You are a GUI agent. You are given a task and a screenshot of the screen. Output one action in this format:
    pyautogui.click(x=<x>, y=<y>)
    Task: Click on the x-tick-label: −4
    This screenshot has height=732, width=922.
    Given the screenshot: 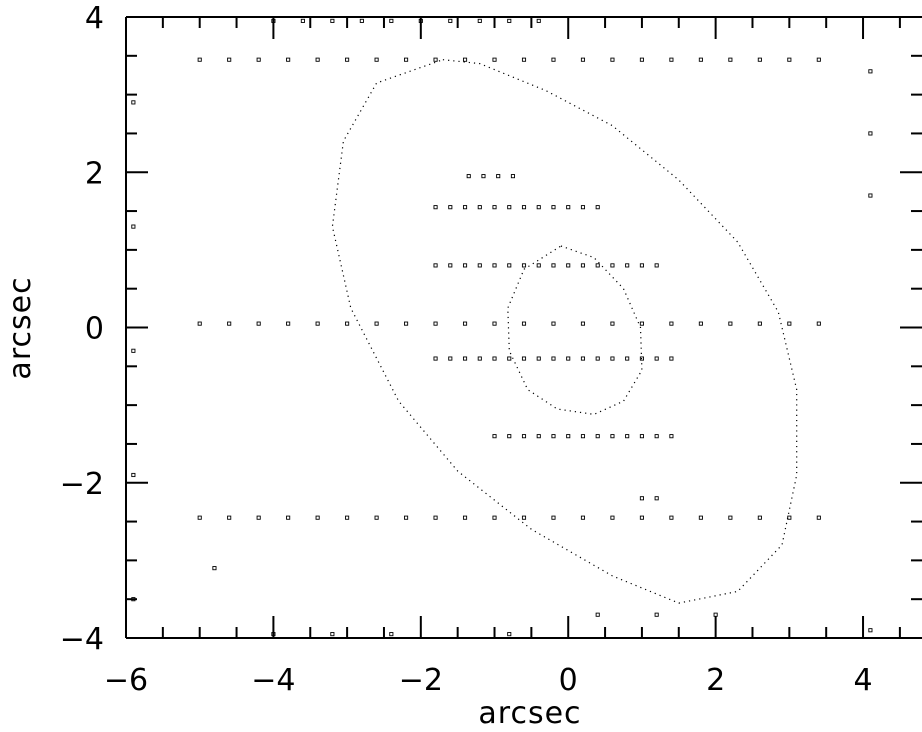 What is the action you would take?
    pyautogui.click(x=273, y=680)
    